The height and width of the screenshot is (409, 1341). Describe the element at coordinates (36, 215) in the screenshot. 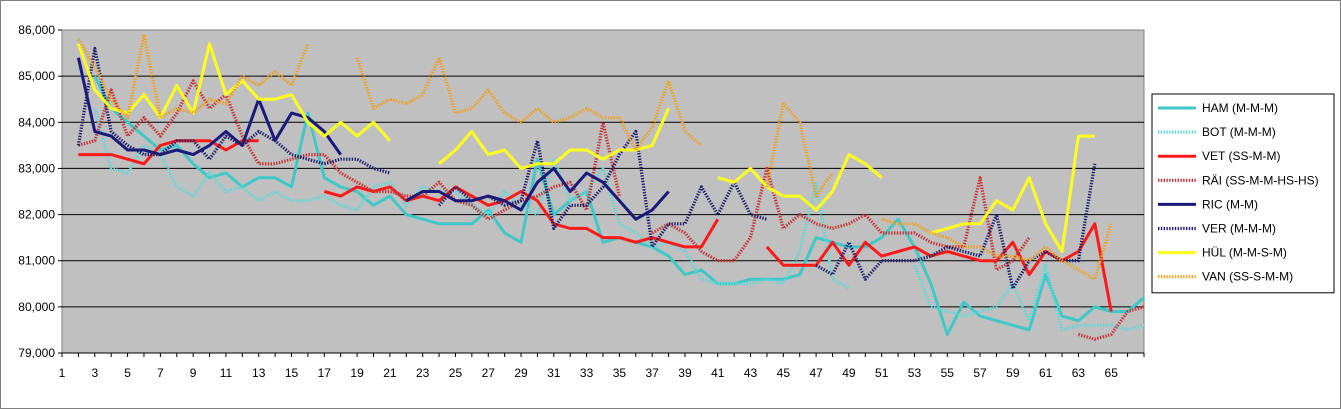

I see `y-tick-label: 82,000` at that location.